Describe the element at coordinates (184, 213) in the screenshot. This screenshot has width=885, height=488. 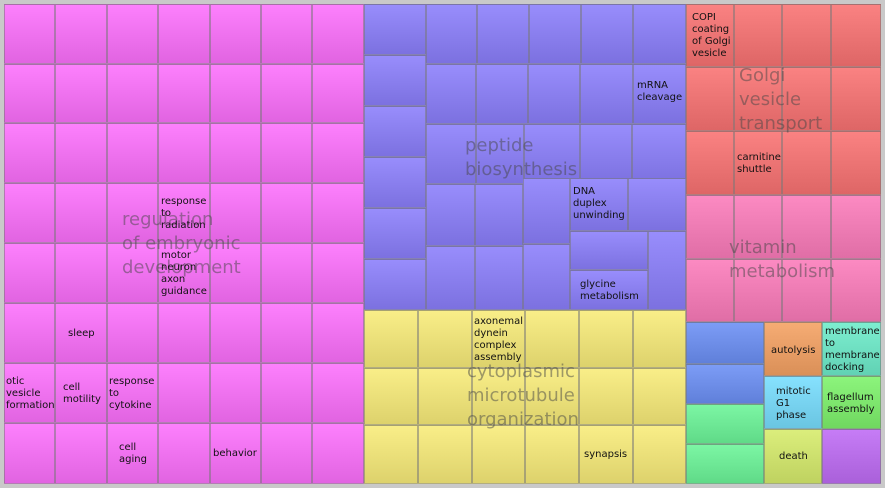
I see `cell-label: response to radiation` at that location.